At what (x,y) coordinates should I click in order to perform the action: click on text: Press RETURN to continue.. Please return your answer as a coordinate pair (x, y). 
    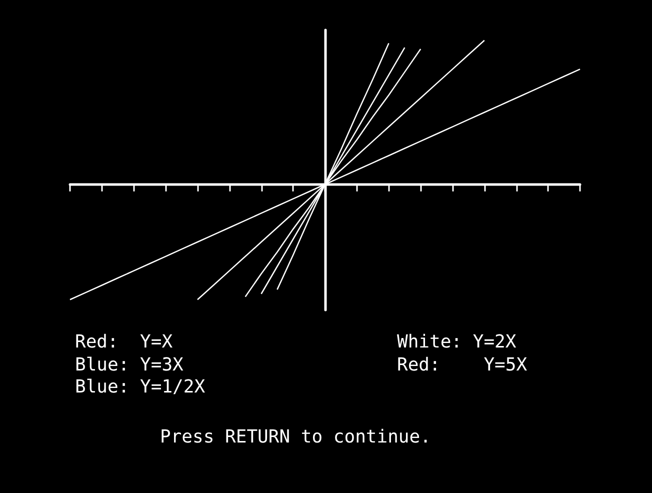
    Looking at the image, I should click on (295, 437).